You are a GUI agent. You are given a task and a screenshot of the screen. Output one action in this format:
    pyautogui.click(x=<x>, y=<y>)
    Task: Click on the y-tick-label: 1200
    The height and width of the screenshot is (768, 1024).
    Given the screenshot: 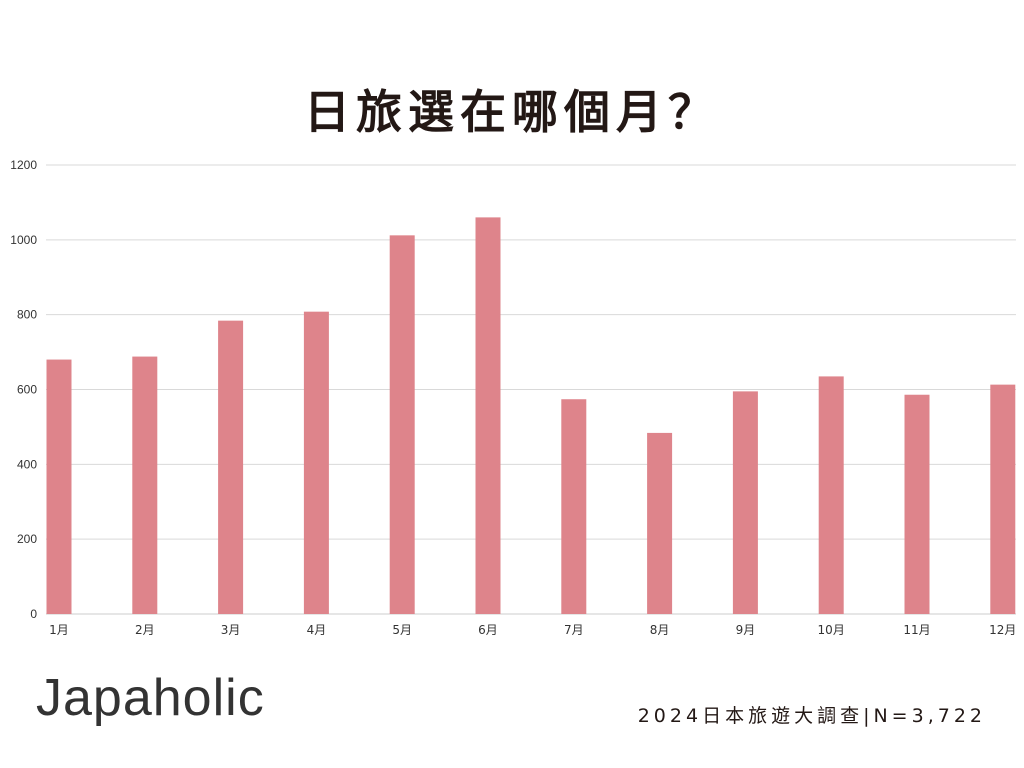 What is the action you would take?
    pyautogui.click(x=23, y=165)
    